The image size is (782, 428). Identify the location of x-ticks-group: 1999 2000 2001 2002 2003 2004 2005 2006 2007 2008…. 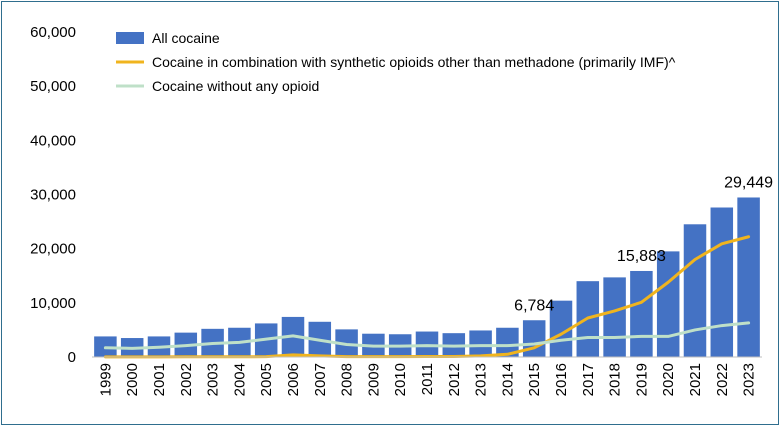
(427, 379).